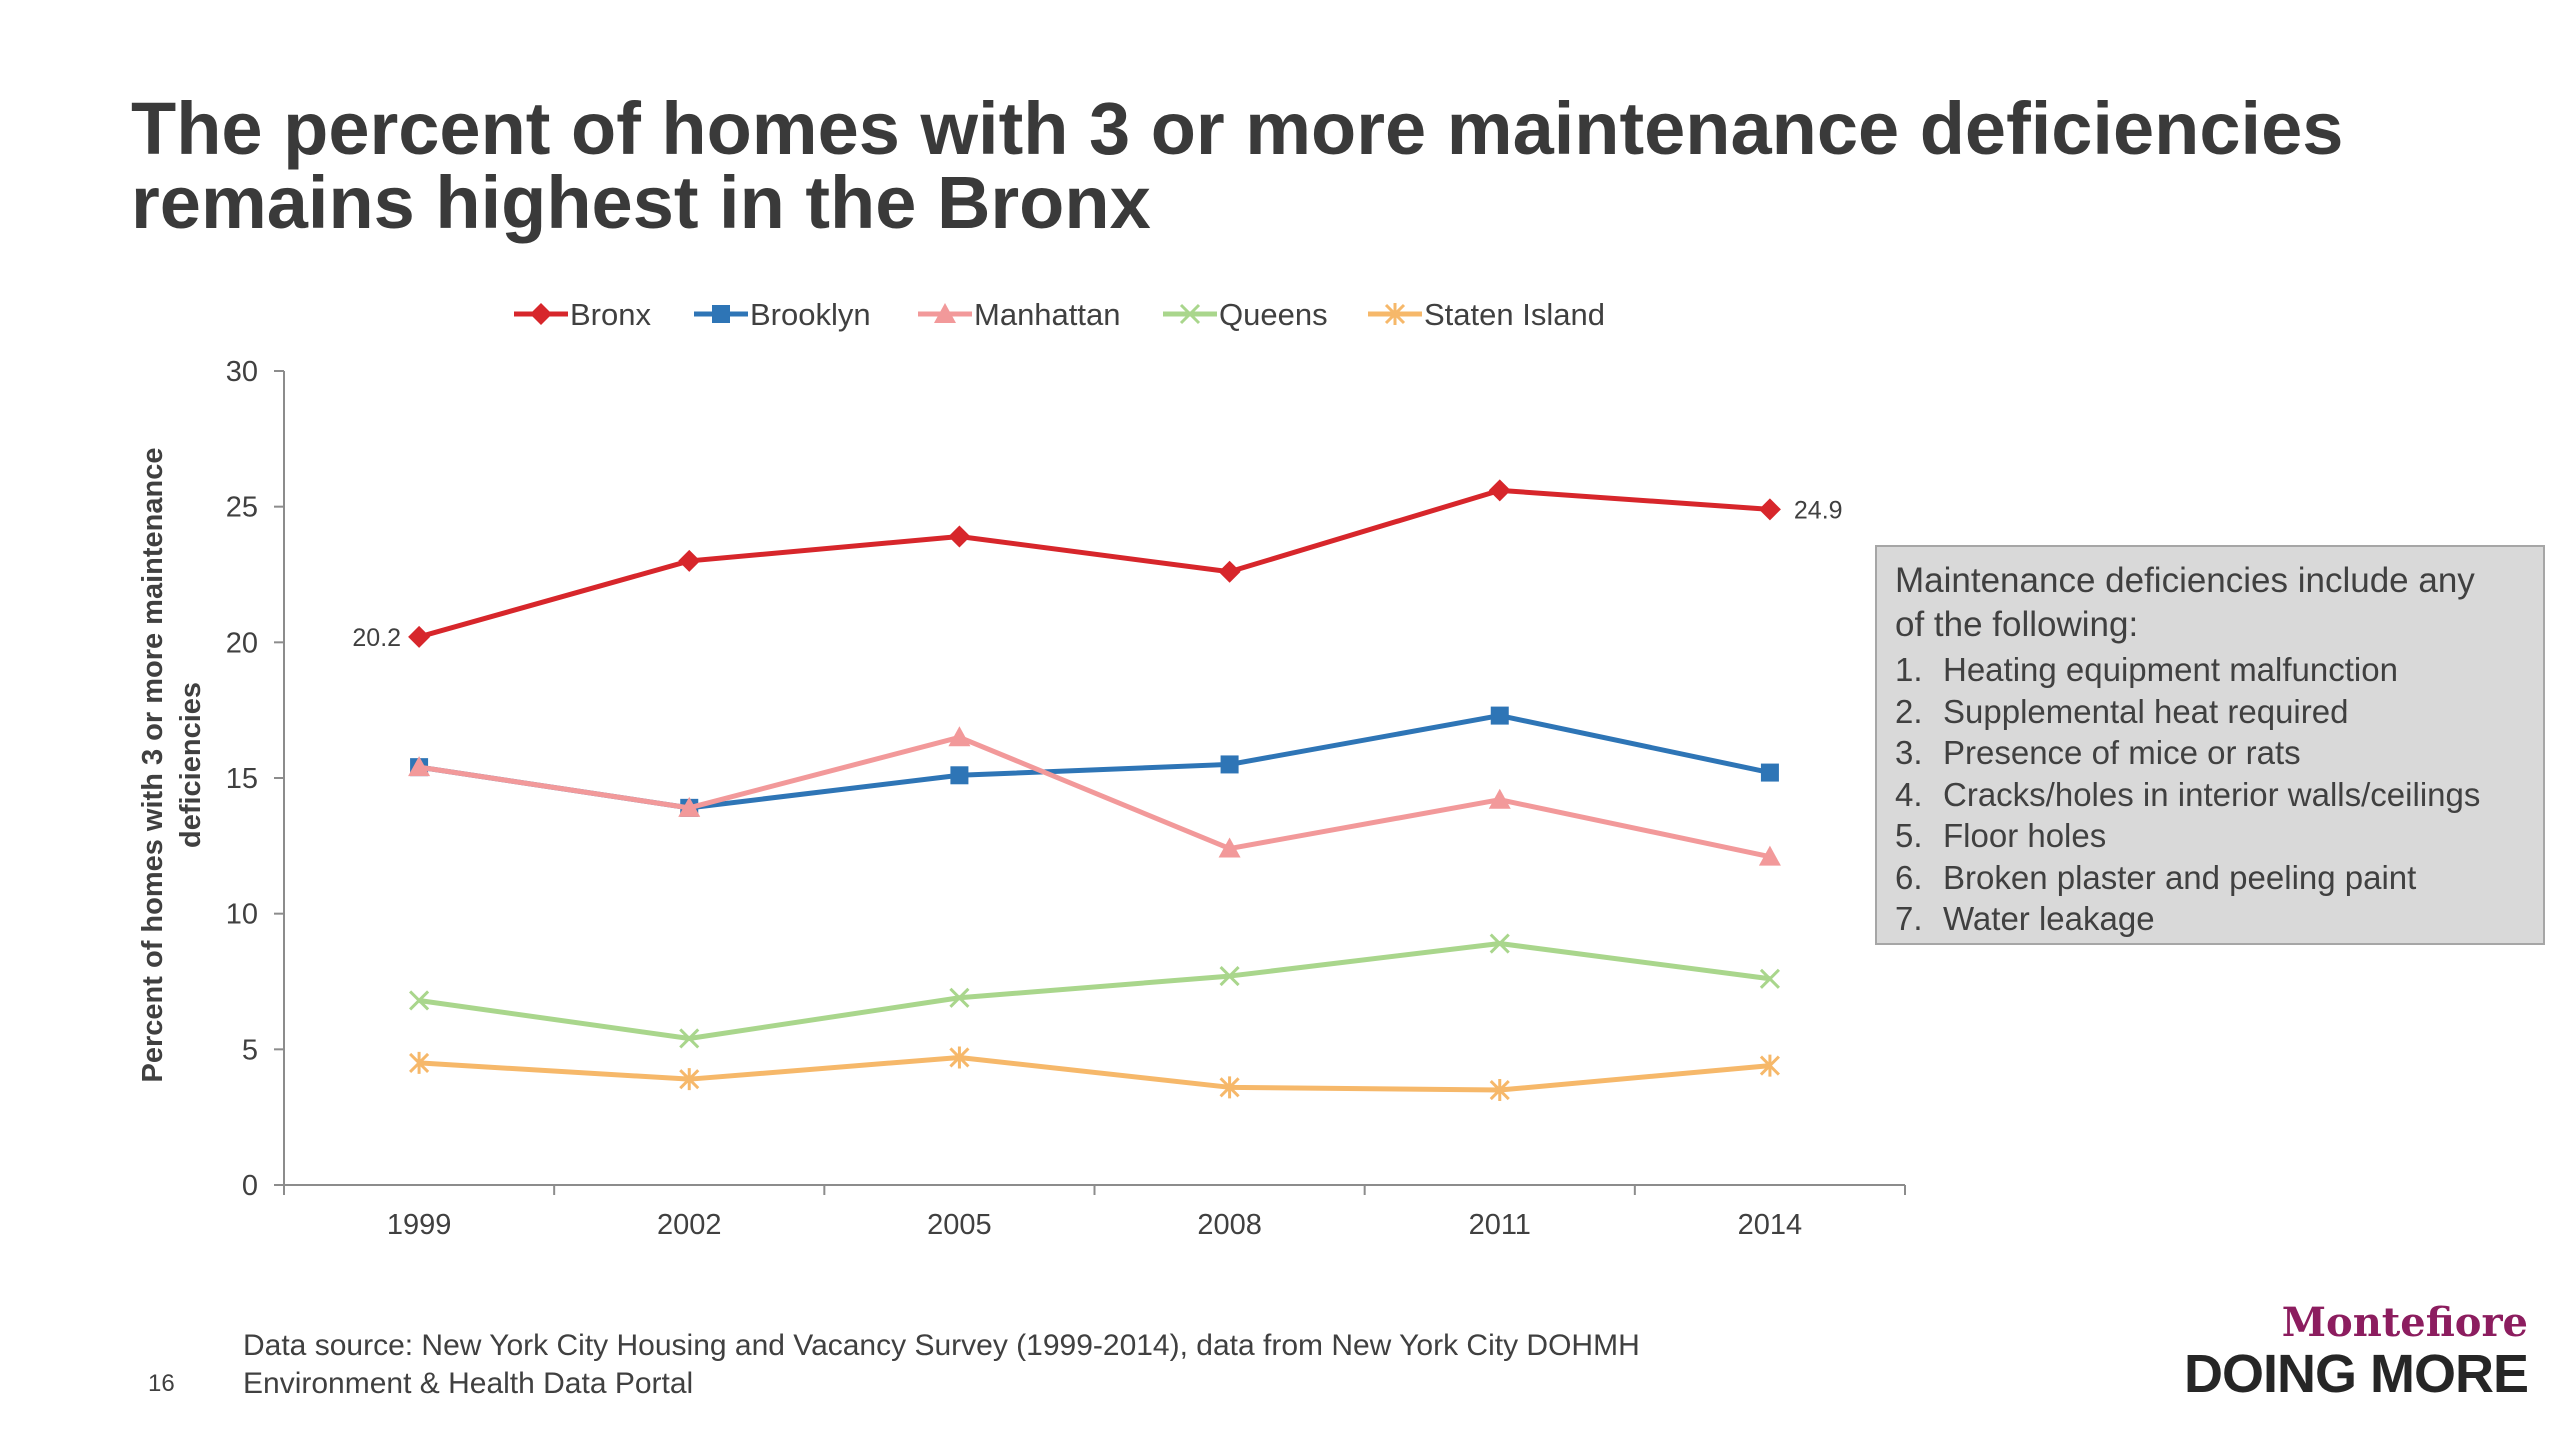 This screenshot has width=2560, height=1440. I want to click on series-staten-island, so click(1094, 1074).